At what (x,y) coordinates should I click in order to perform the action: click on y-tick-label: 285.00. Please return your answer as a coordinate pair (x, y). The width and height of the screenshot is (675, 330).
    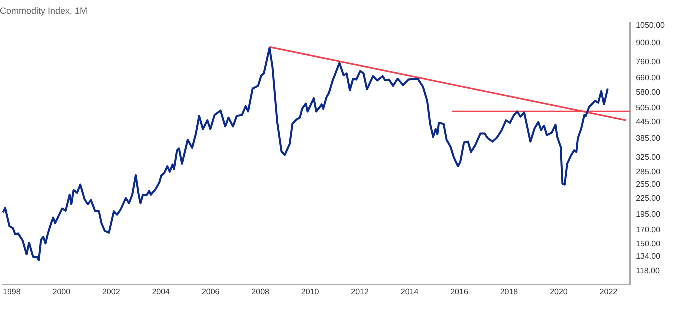
    Looking at the image, I should click on (649, 172).